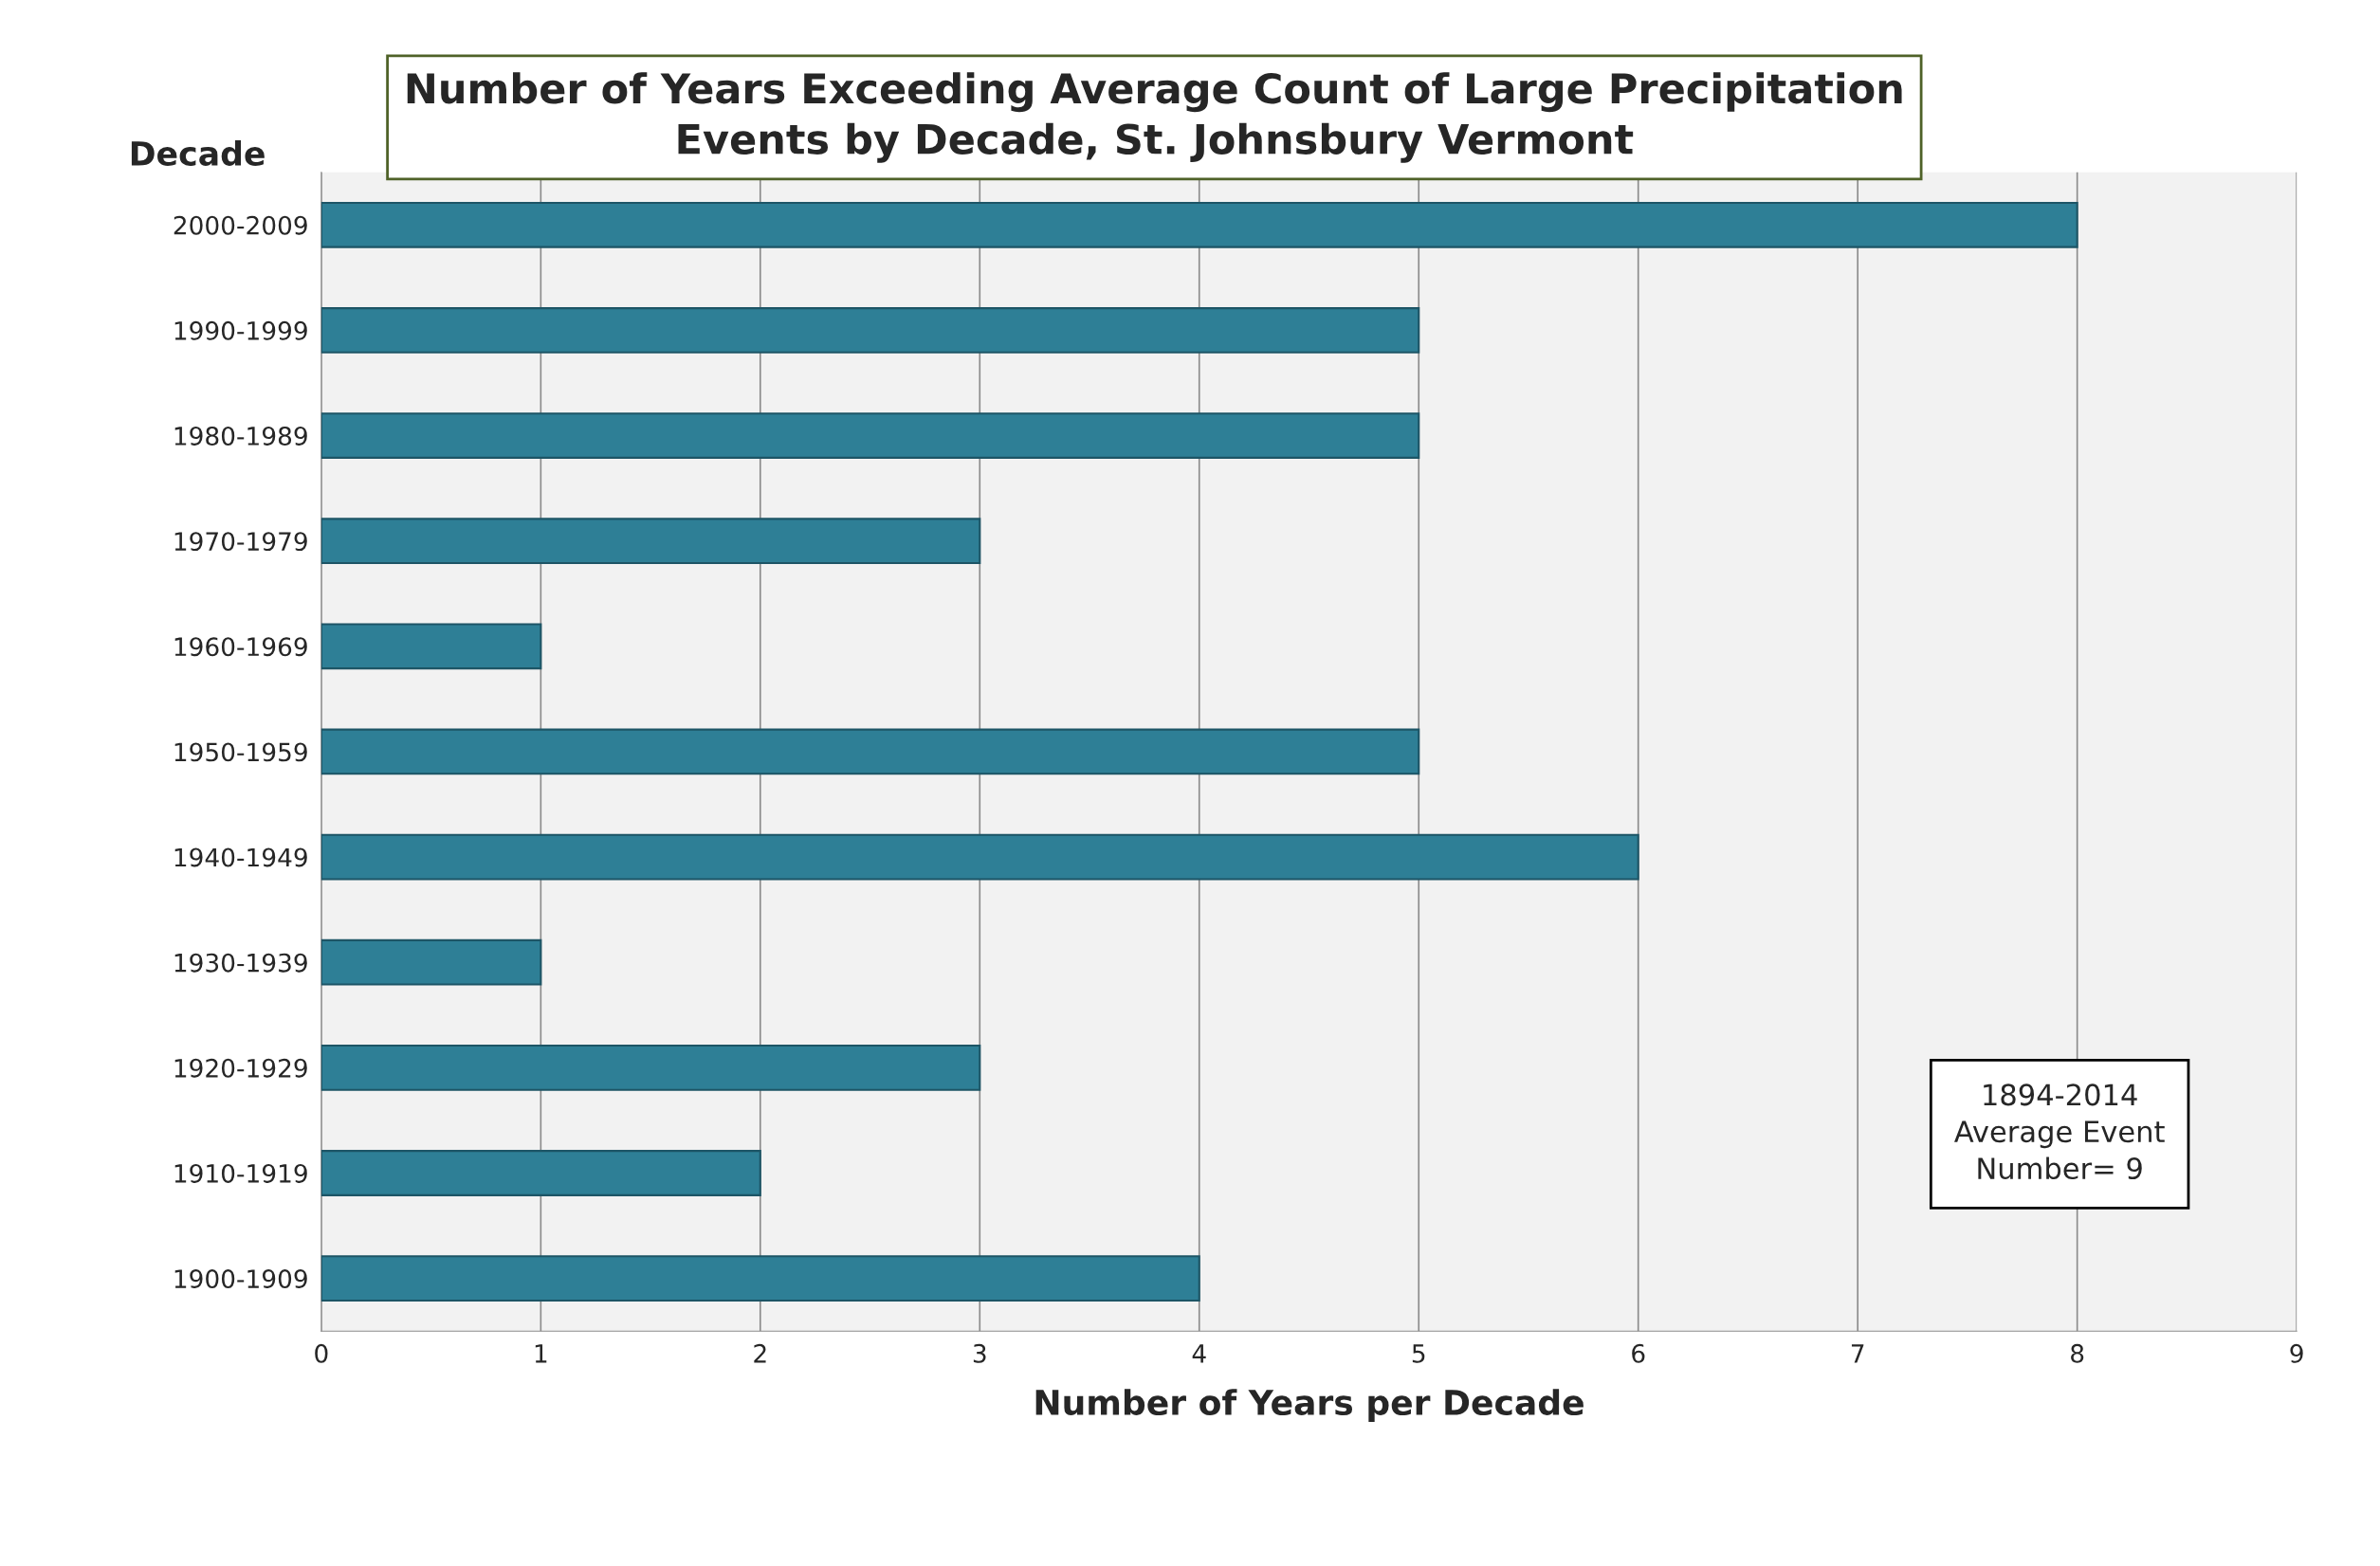  I want to click on x-tick-label: 7, so click(1857, 1353).